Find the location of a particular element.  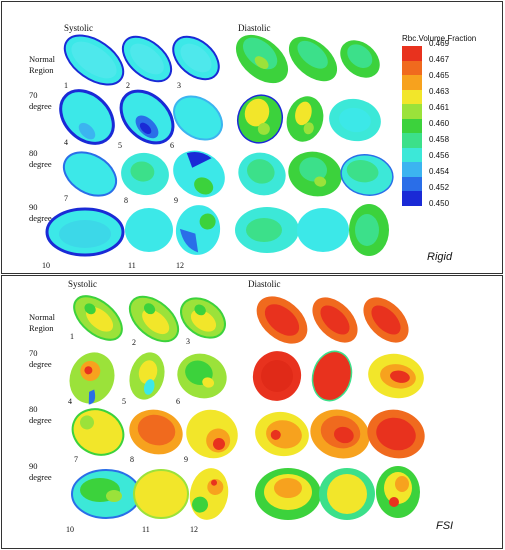

fsi-tag: FSI is located at coordinates (445, 526).